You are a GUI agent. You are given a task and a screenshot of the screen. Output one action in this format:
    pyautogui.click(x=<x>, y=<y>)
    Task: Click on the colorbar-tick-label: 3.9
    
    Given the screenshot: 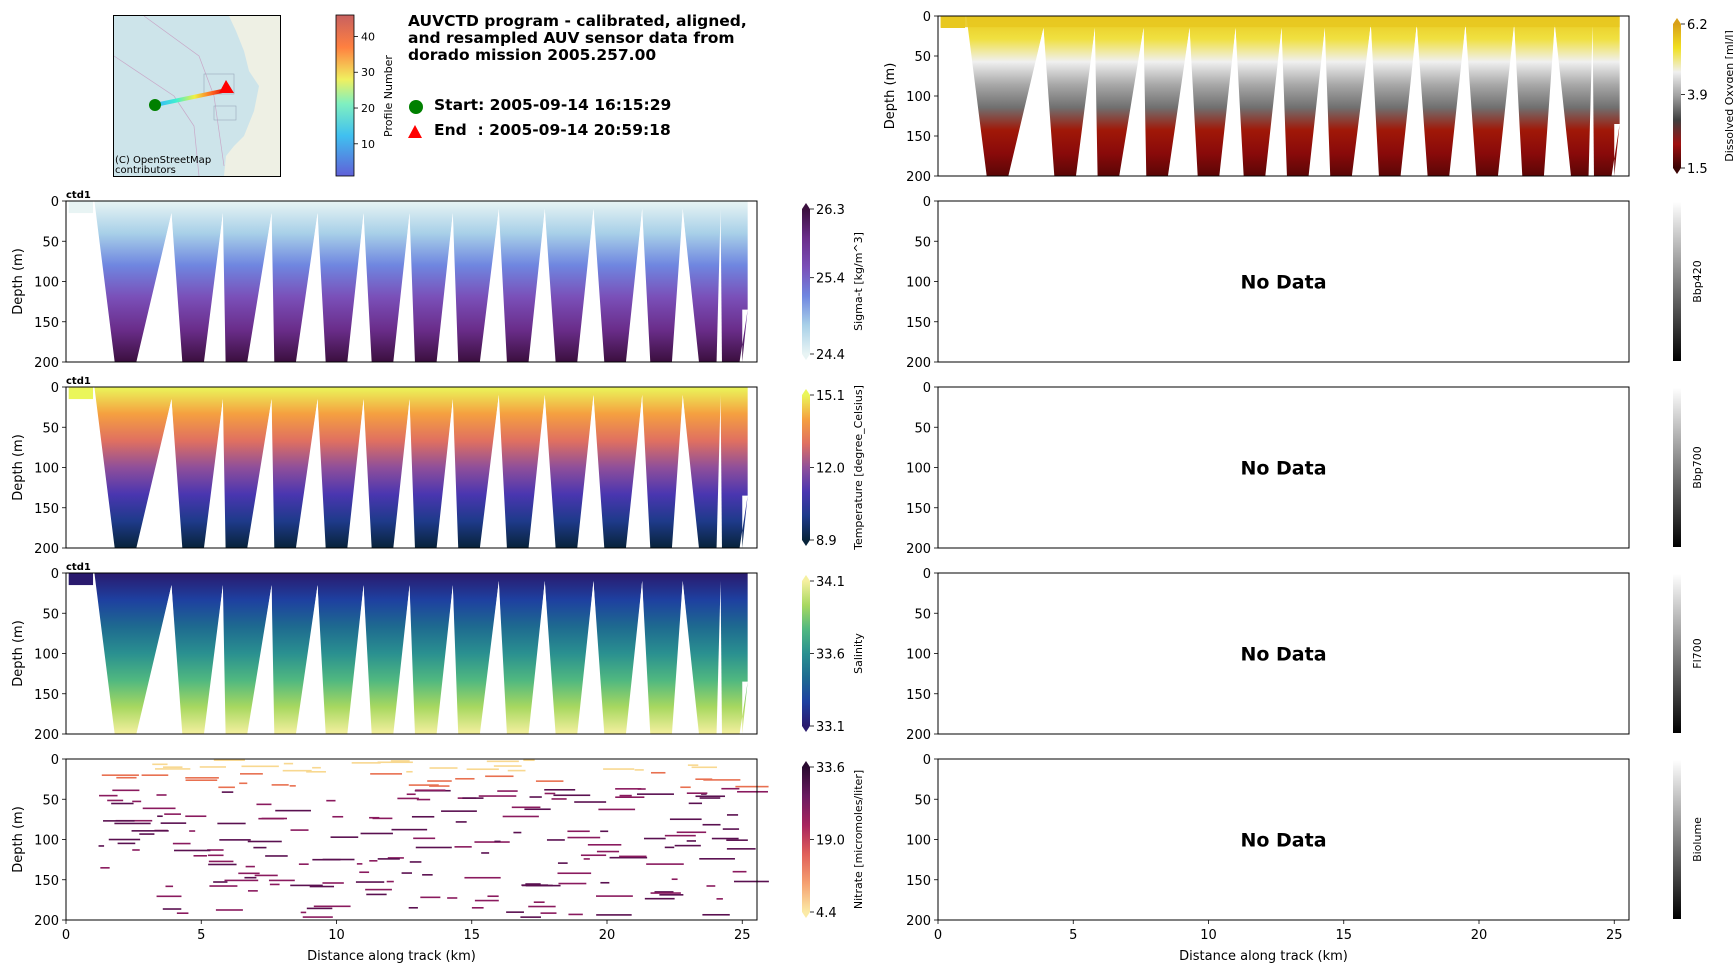 What is the action you would take?
    pyautogui.click(x=1697, y=95)
    